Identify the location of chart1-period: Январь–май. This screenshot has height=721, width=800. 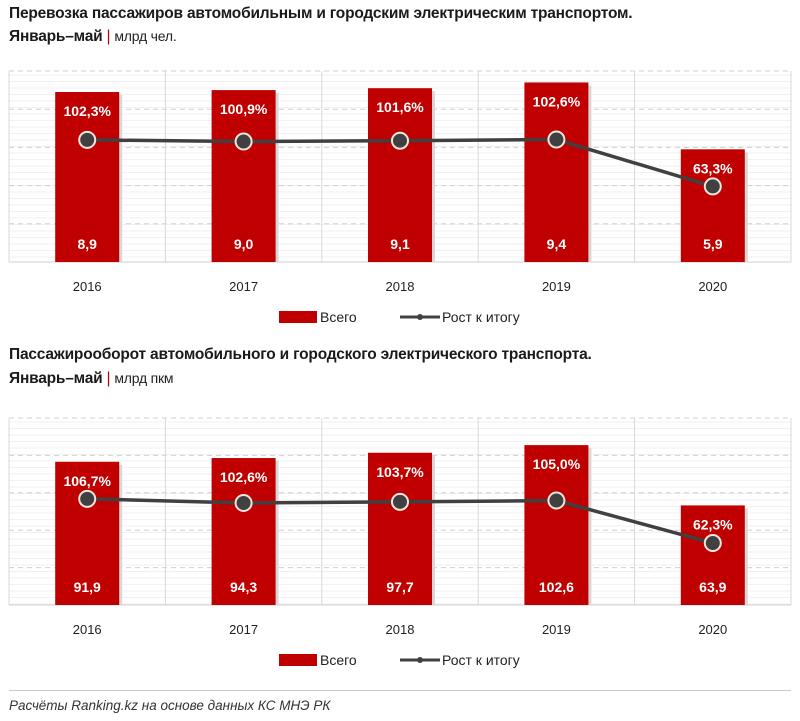
(56, 36).